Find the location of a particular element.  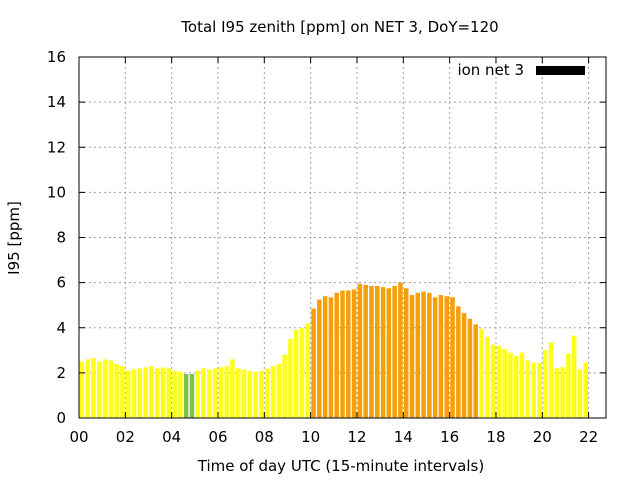

x-tick-label: 16 is located at coordinates (449, 437).